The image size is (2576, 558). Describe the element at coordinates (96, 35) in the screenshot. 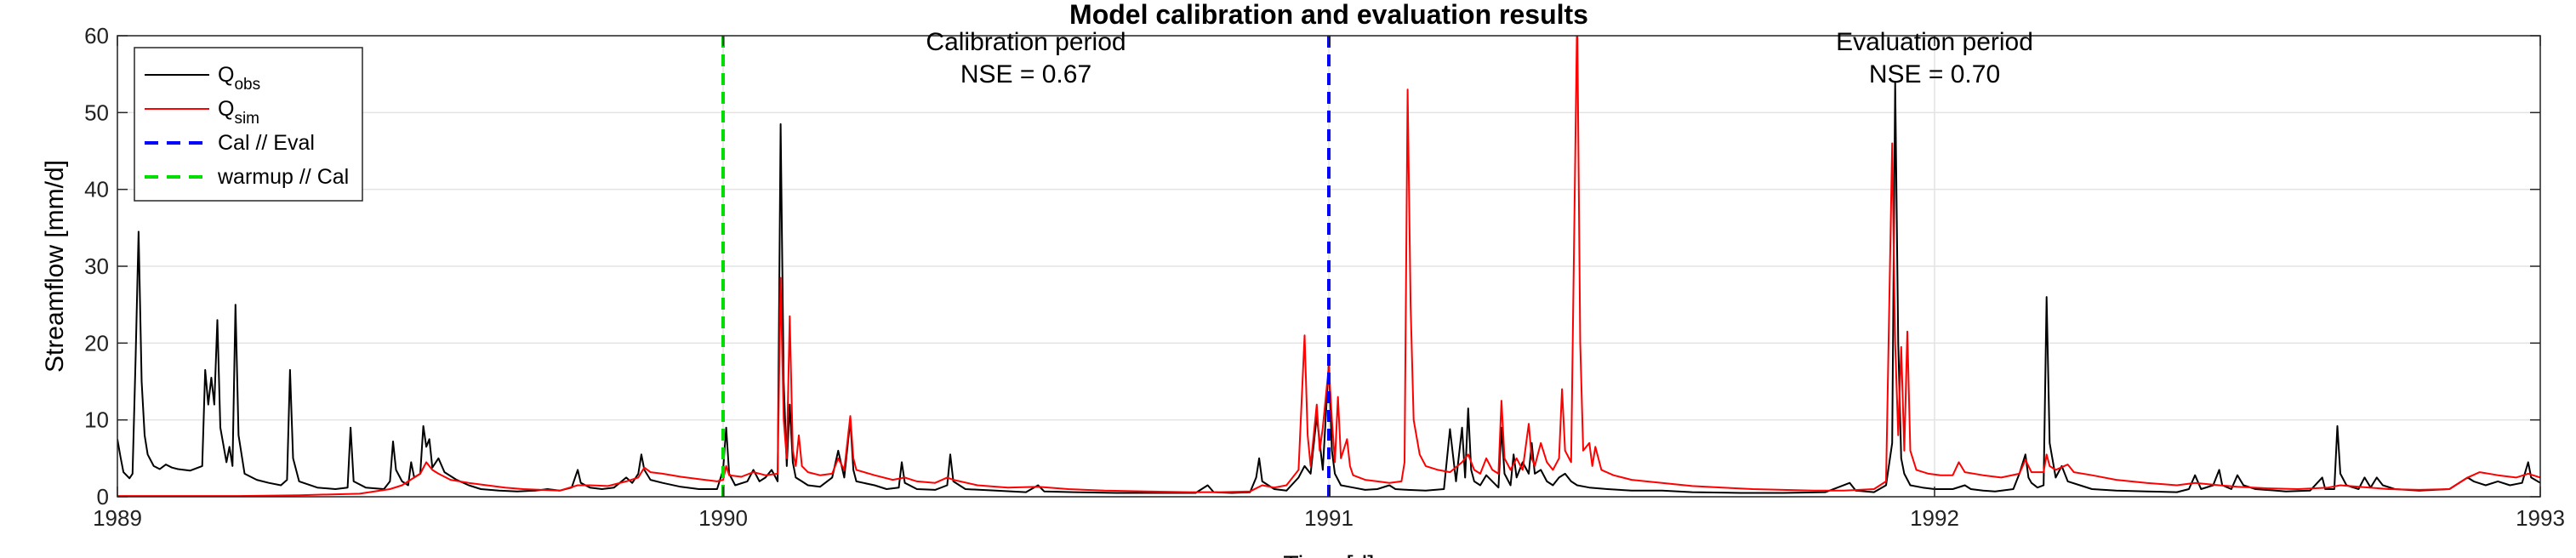

I see `y-tick-label-6: 60` at that location.